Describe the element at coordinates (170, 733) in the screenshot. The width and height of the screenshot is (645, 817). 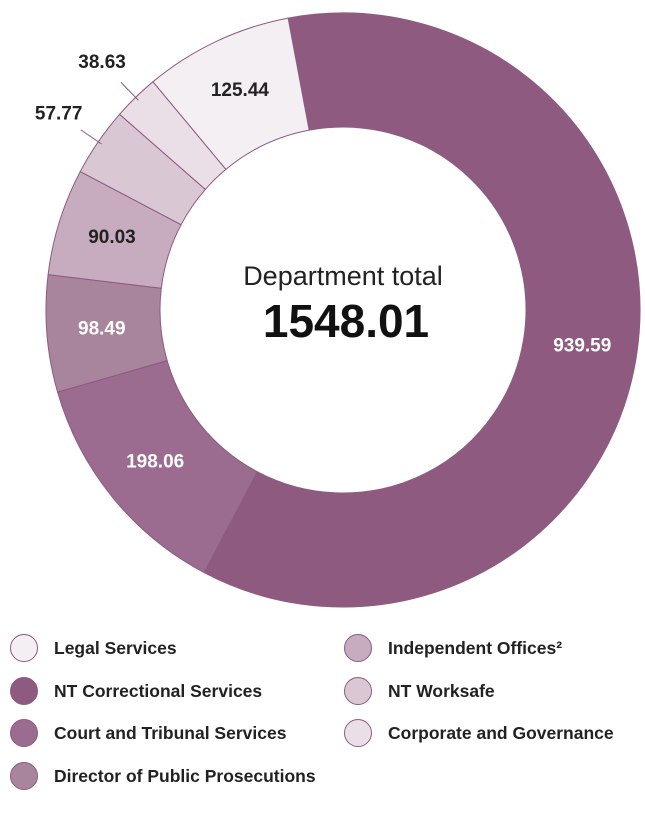
I see `legend-label: Court and Tribunal Services` at that location.